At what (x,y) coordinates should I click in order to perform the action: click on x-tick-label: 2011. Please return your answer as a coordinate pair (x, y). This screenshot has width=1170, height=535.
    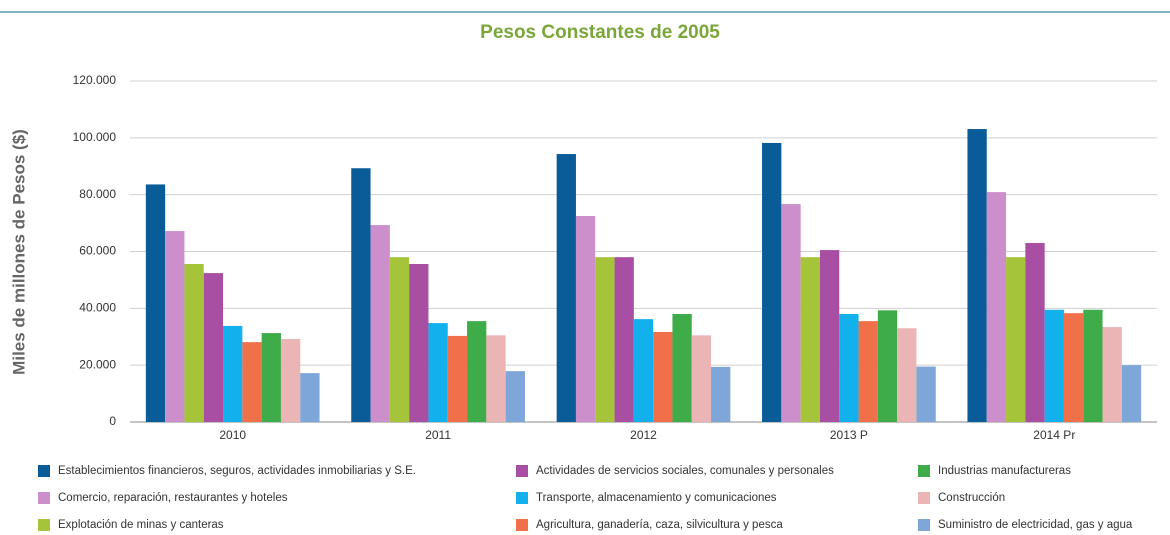
    Looking at the image, I should click on (438, 435).